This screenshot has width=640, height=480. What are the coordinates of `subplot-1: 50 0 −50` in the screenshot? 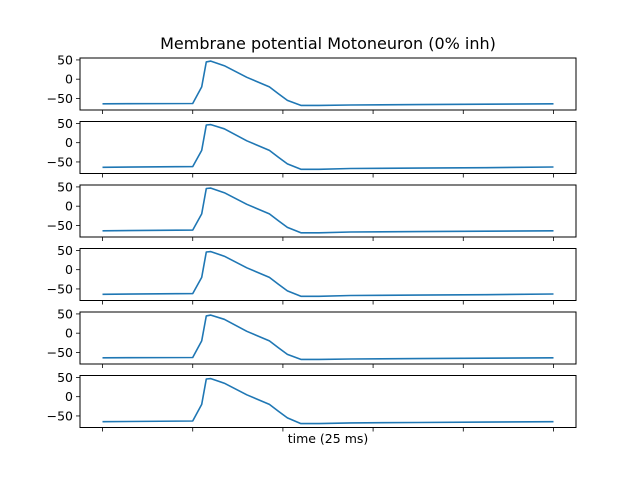 It's located at (312, 83).